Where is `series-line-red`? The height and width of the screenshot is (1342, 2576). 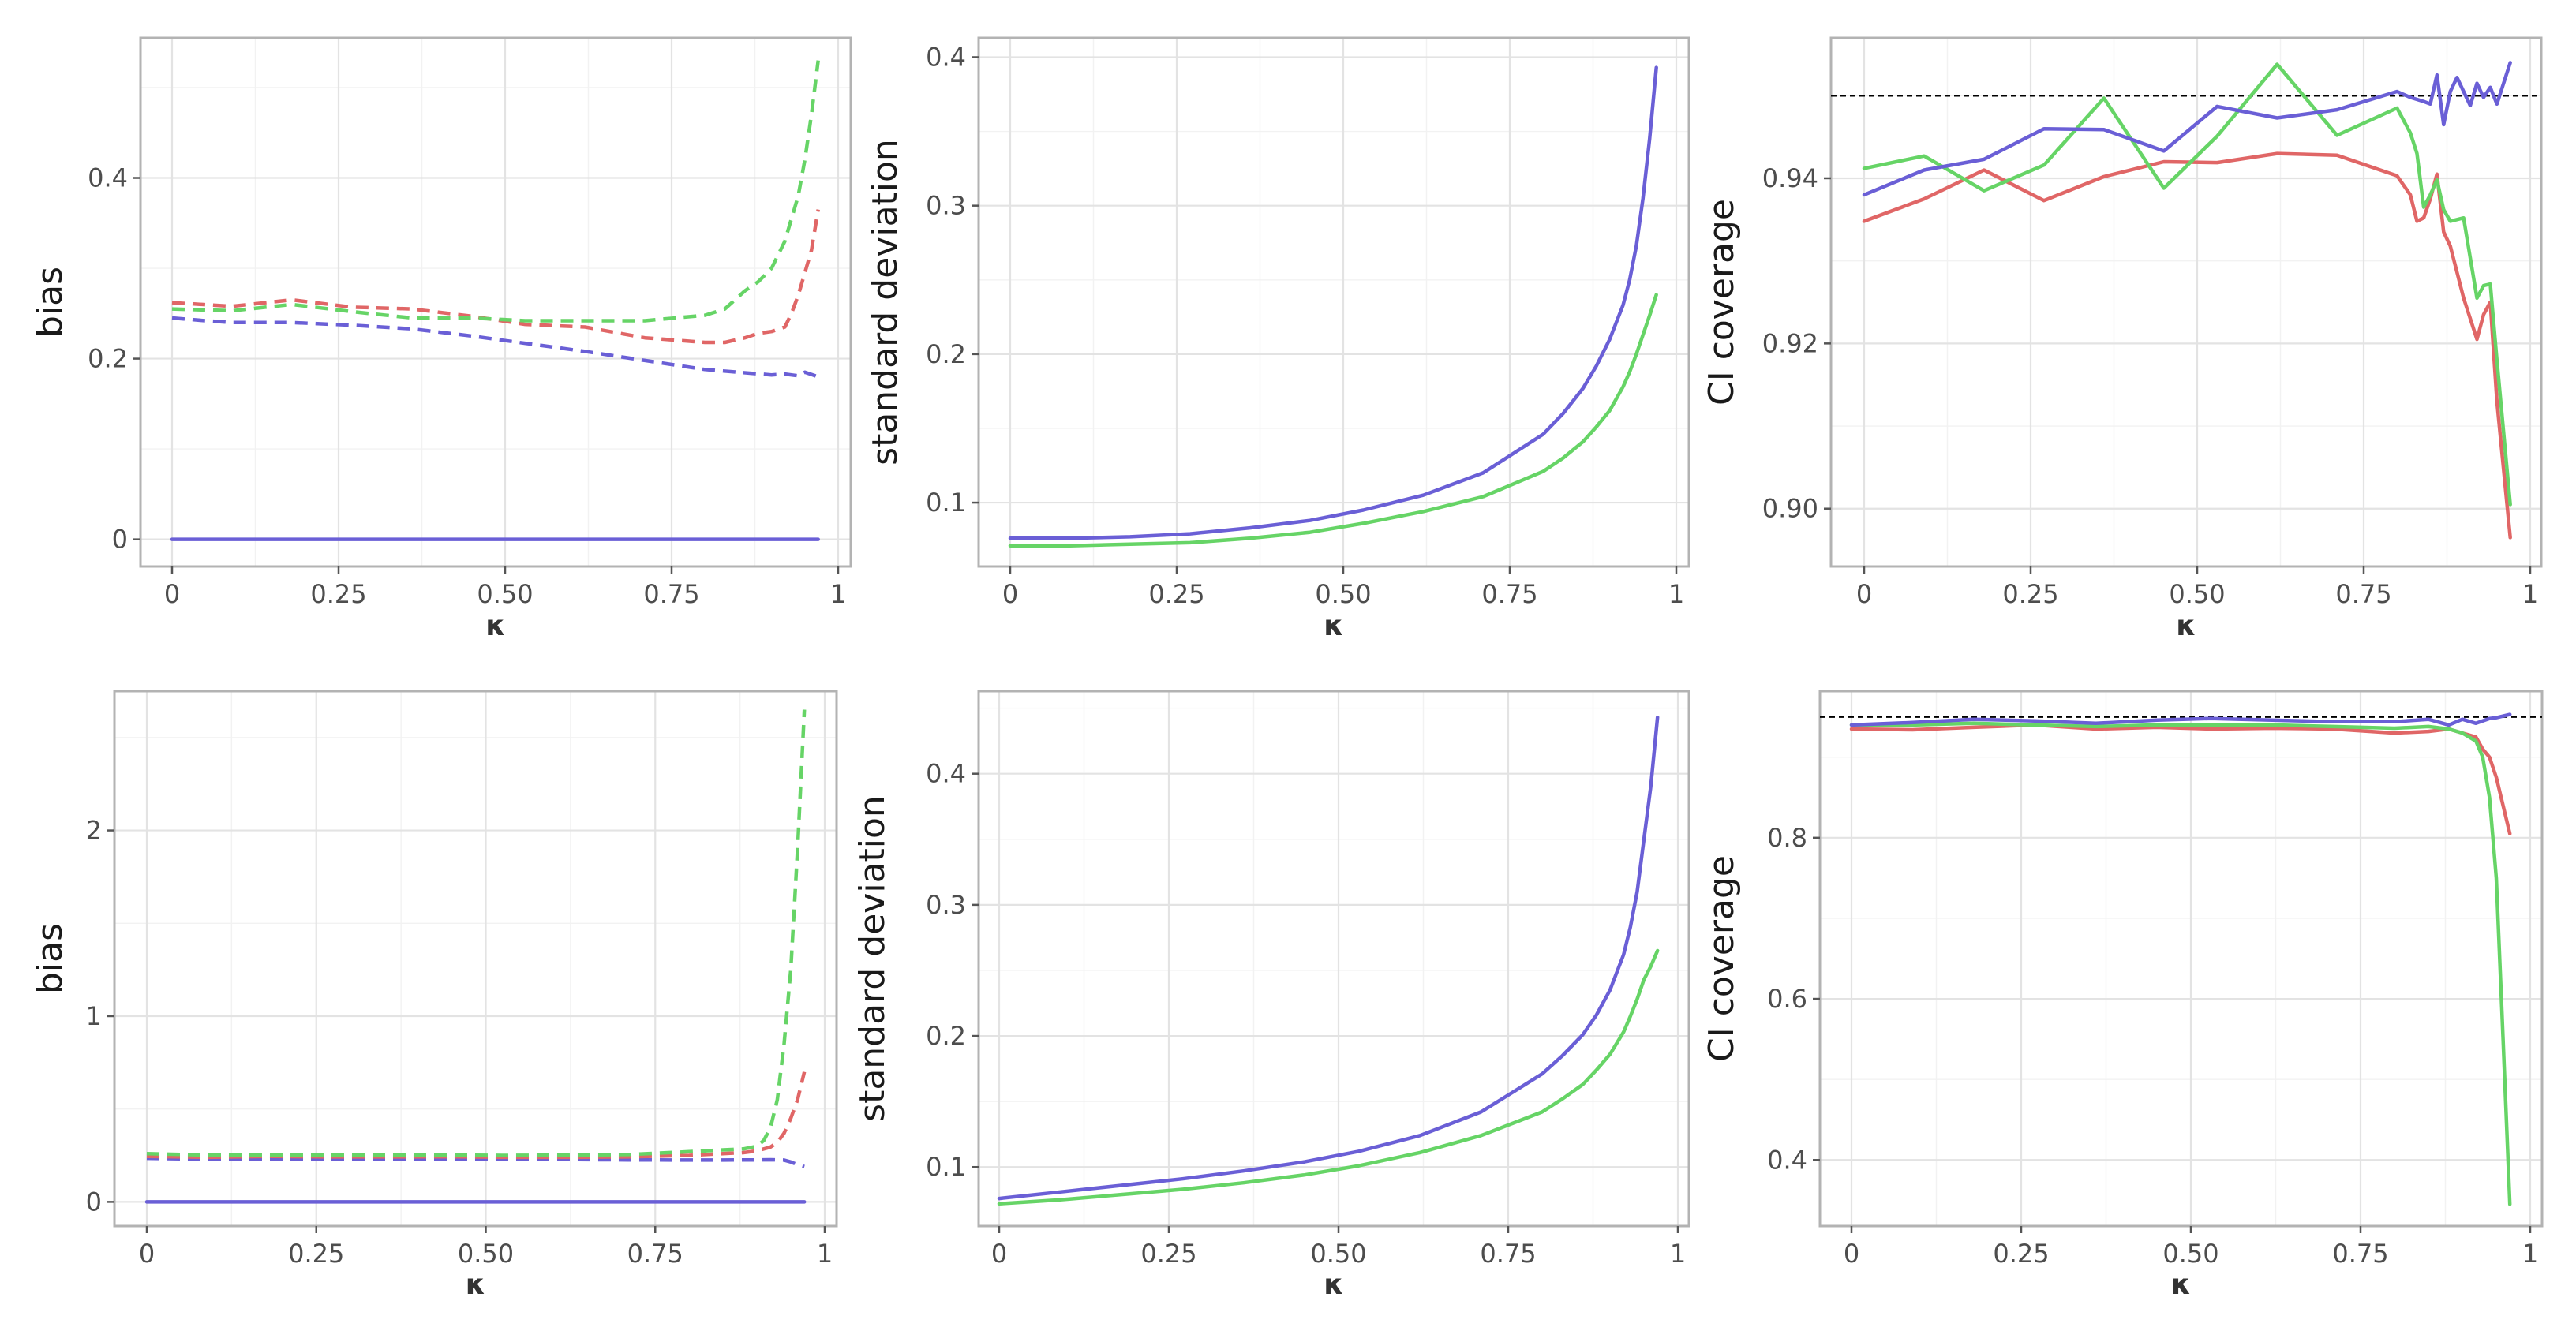
series-line-red is located at coordinates (2187, 345).